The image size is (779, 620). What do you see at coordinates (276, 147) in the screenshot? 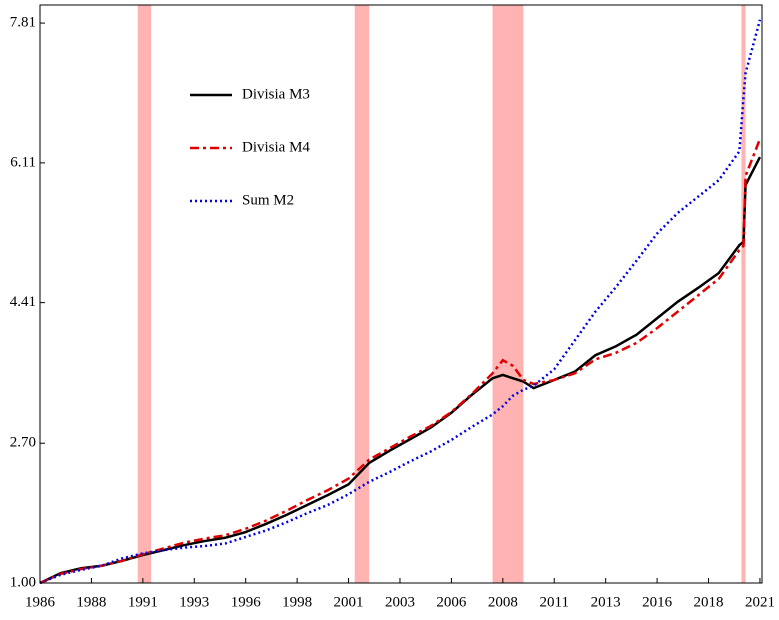
I see `legend-label: Divisia M4` at bounding box center [276, 147].